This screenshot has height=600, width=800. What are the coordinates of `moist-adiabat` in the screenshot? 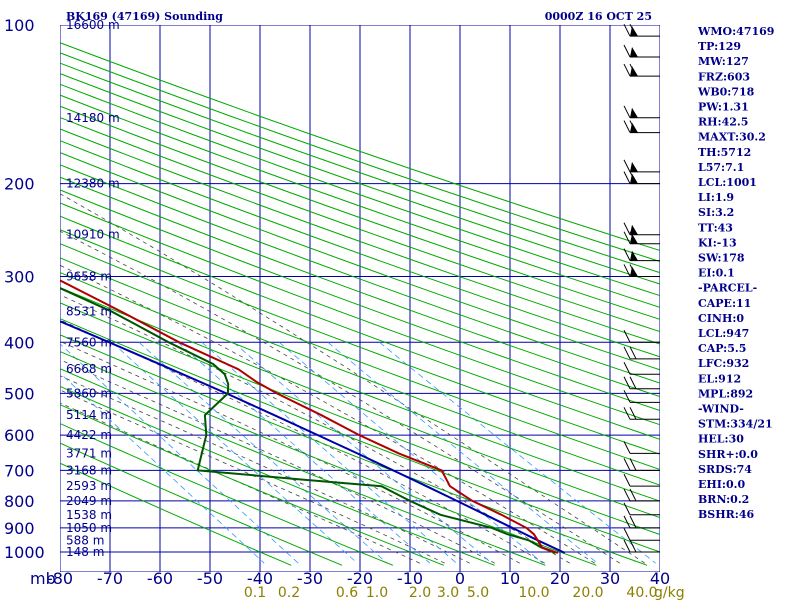 It's located at (240, 483).